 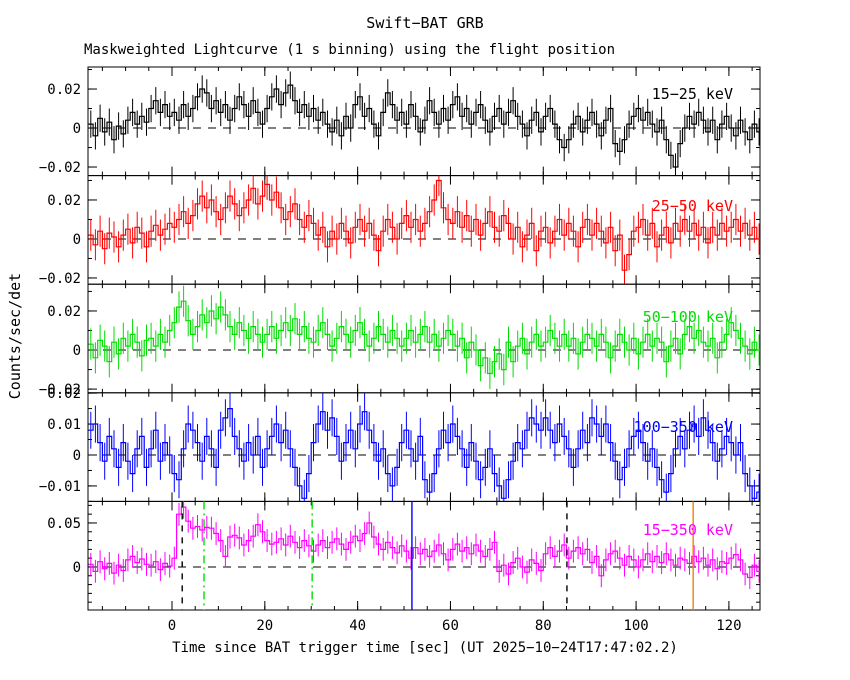 I want to click on panel-label-15-350-kev: 15−350 keV, so click(x=687, y=530).